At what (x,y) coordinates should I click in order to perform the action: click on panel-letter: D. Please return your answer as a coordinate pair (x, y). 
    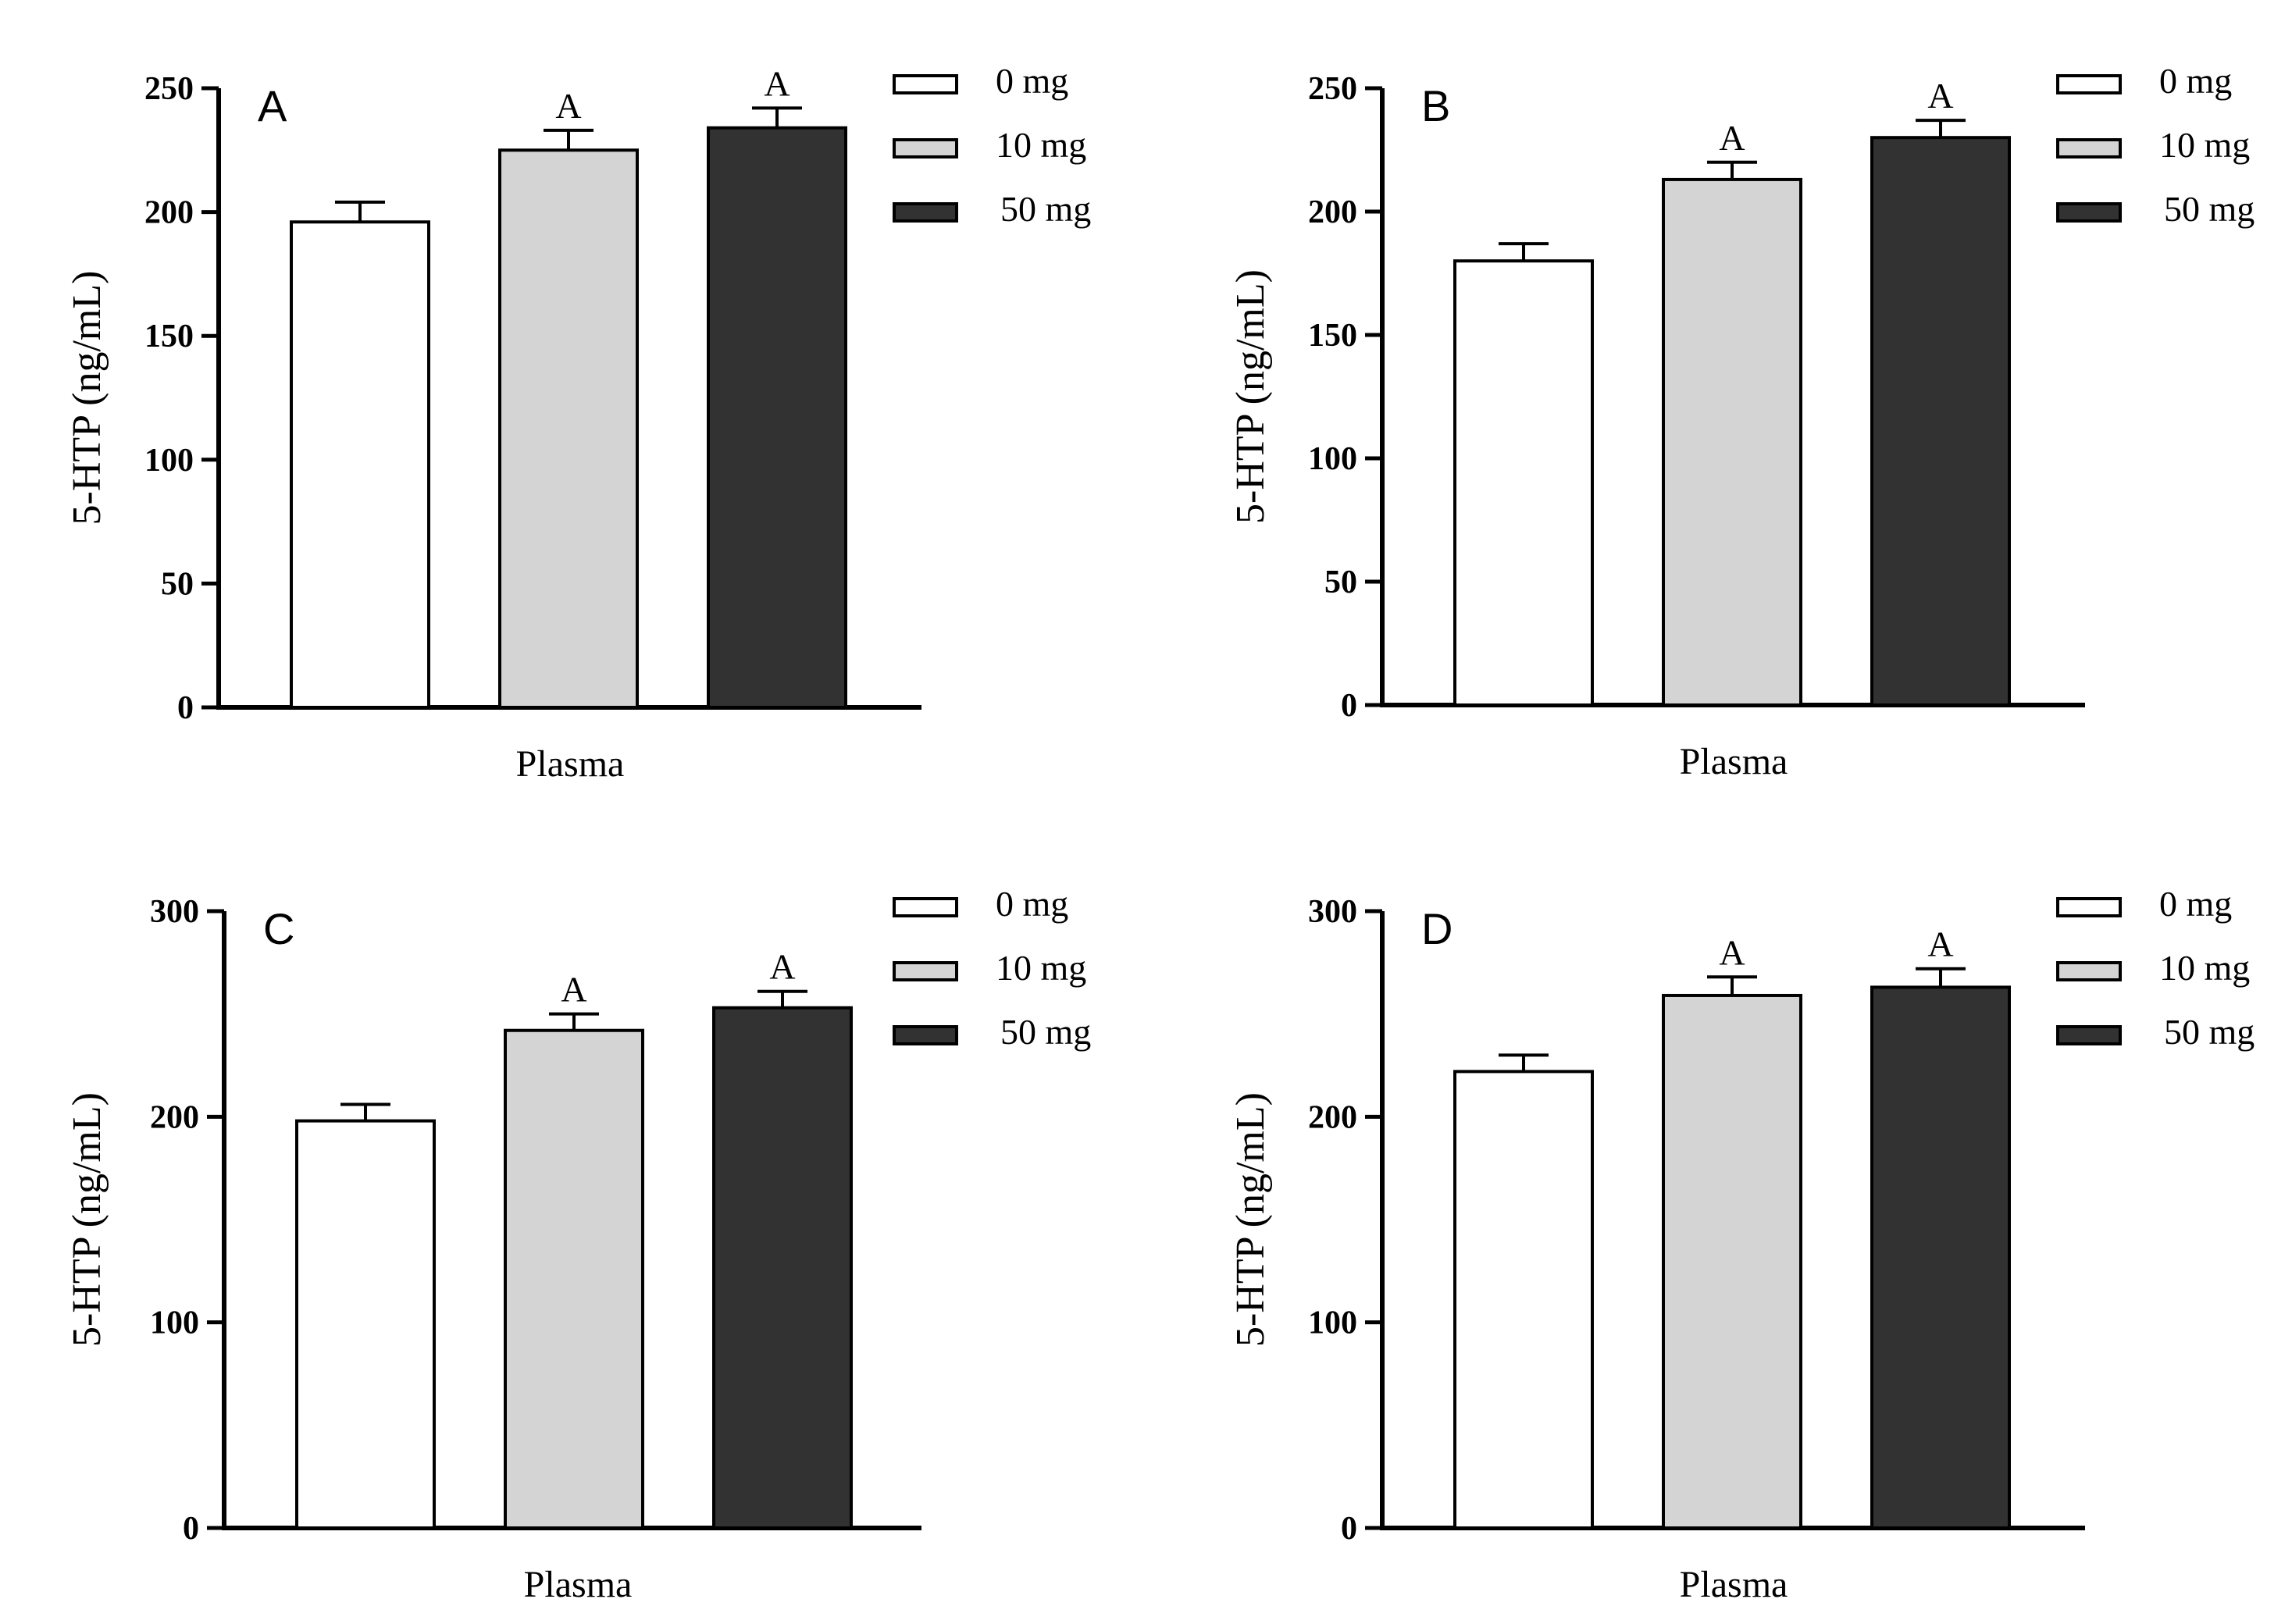
    Looking at the image, I should click on (1437, 928).